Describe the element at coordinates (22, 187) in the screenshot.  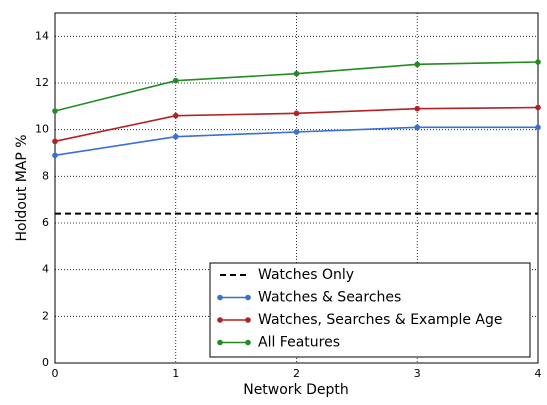
I see `y-axis-label: Holdout MAP %` at that location.